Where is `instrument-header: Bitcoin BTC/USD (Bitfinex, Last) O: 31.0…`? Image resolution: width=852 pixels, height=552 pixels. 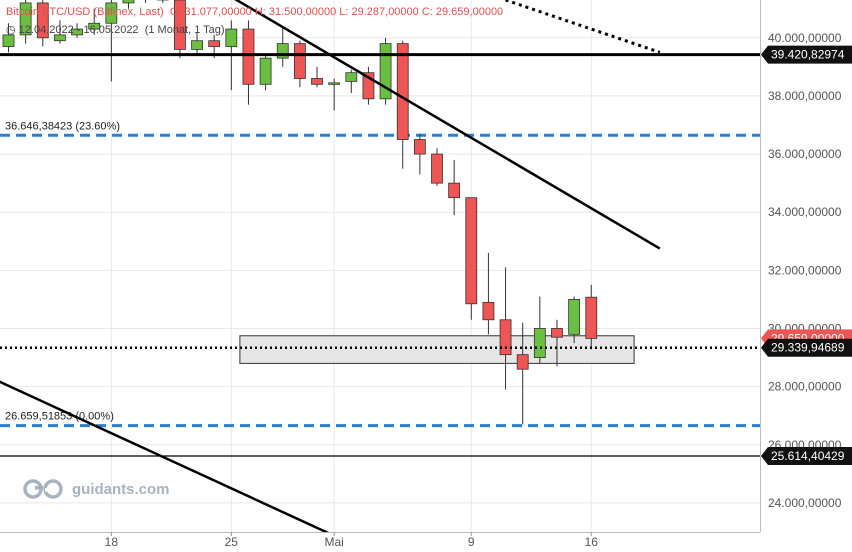 instrument-header: Bitcoin BTC/USD (Bitfinex, Last) O: 31.0… is located at coordinates (254, 12).